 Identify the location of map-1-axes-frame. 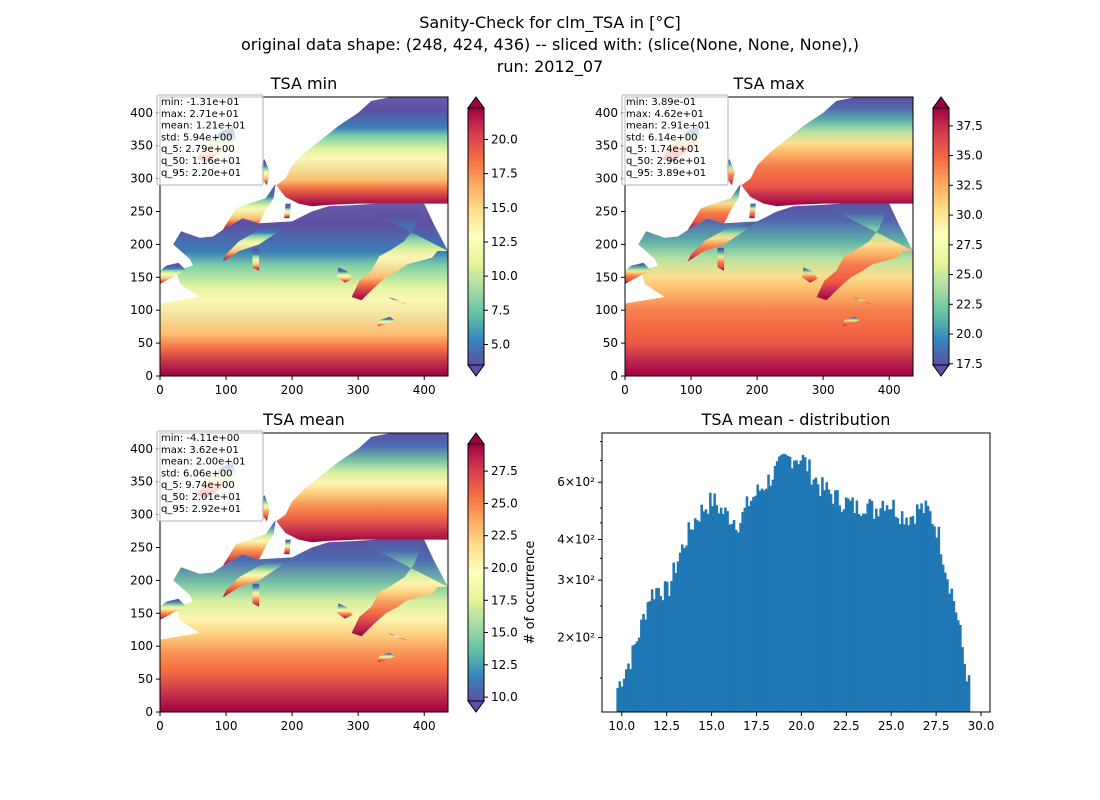
(304, 236).